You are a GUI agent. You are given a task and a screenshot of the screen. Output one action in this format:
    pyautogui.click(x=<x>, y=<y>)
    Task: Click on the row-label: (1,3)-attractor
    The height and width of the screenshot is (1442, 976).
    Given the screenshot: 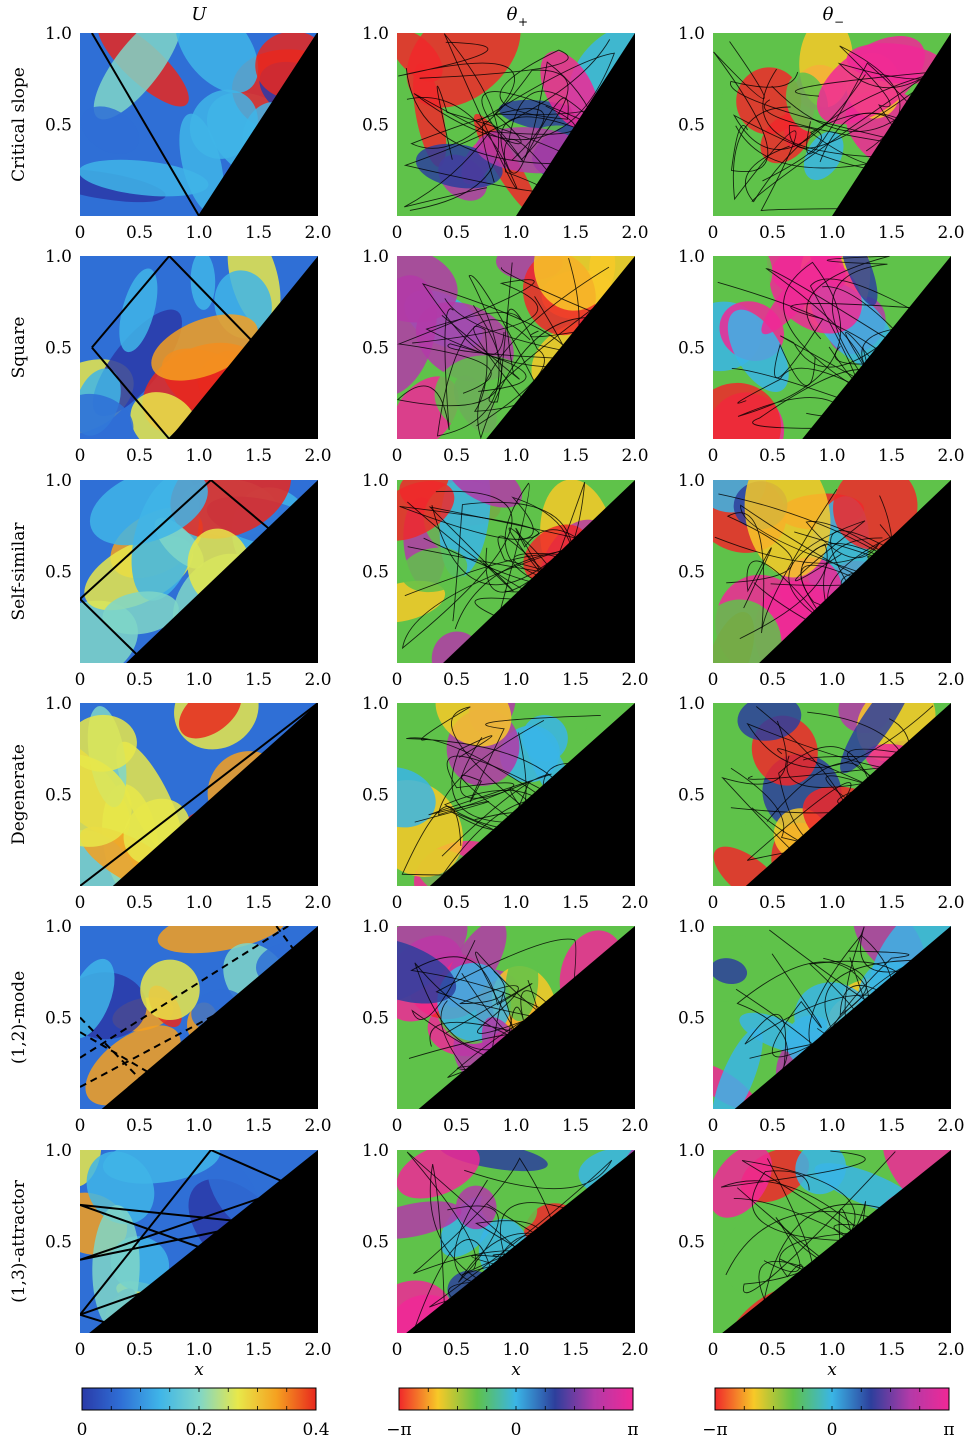 What is the action you would take?
    pyautogui.click(x=19, y=1241)
    